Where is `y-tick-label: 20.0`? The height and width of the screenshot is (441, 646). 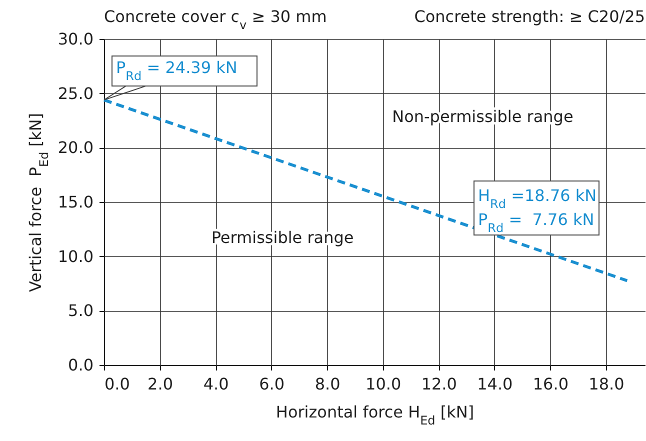
y-tick-label: 20.0 is located at coordinates (76, 148).